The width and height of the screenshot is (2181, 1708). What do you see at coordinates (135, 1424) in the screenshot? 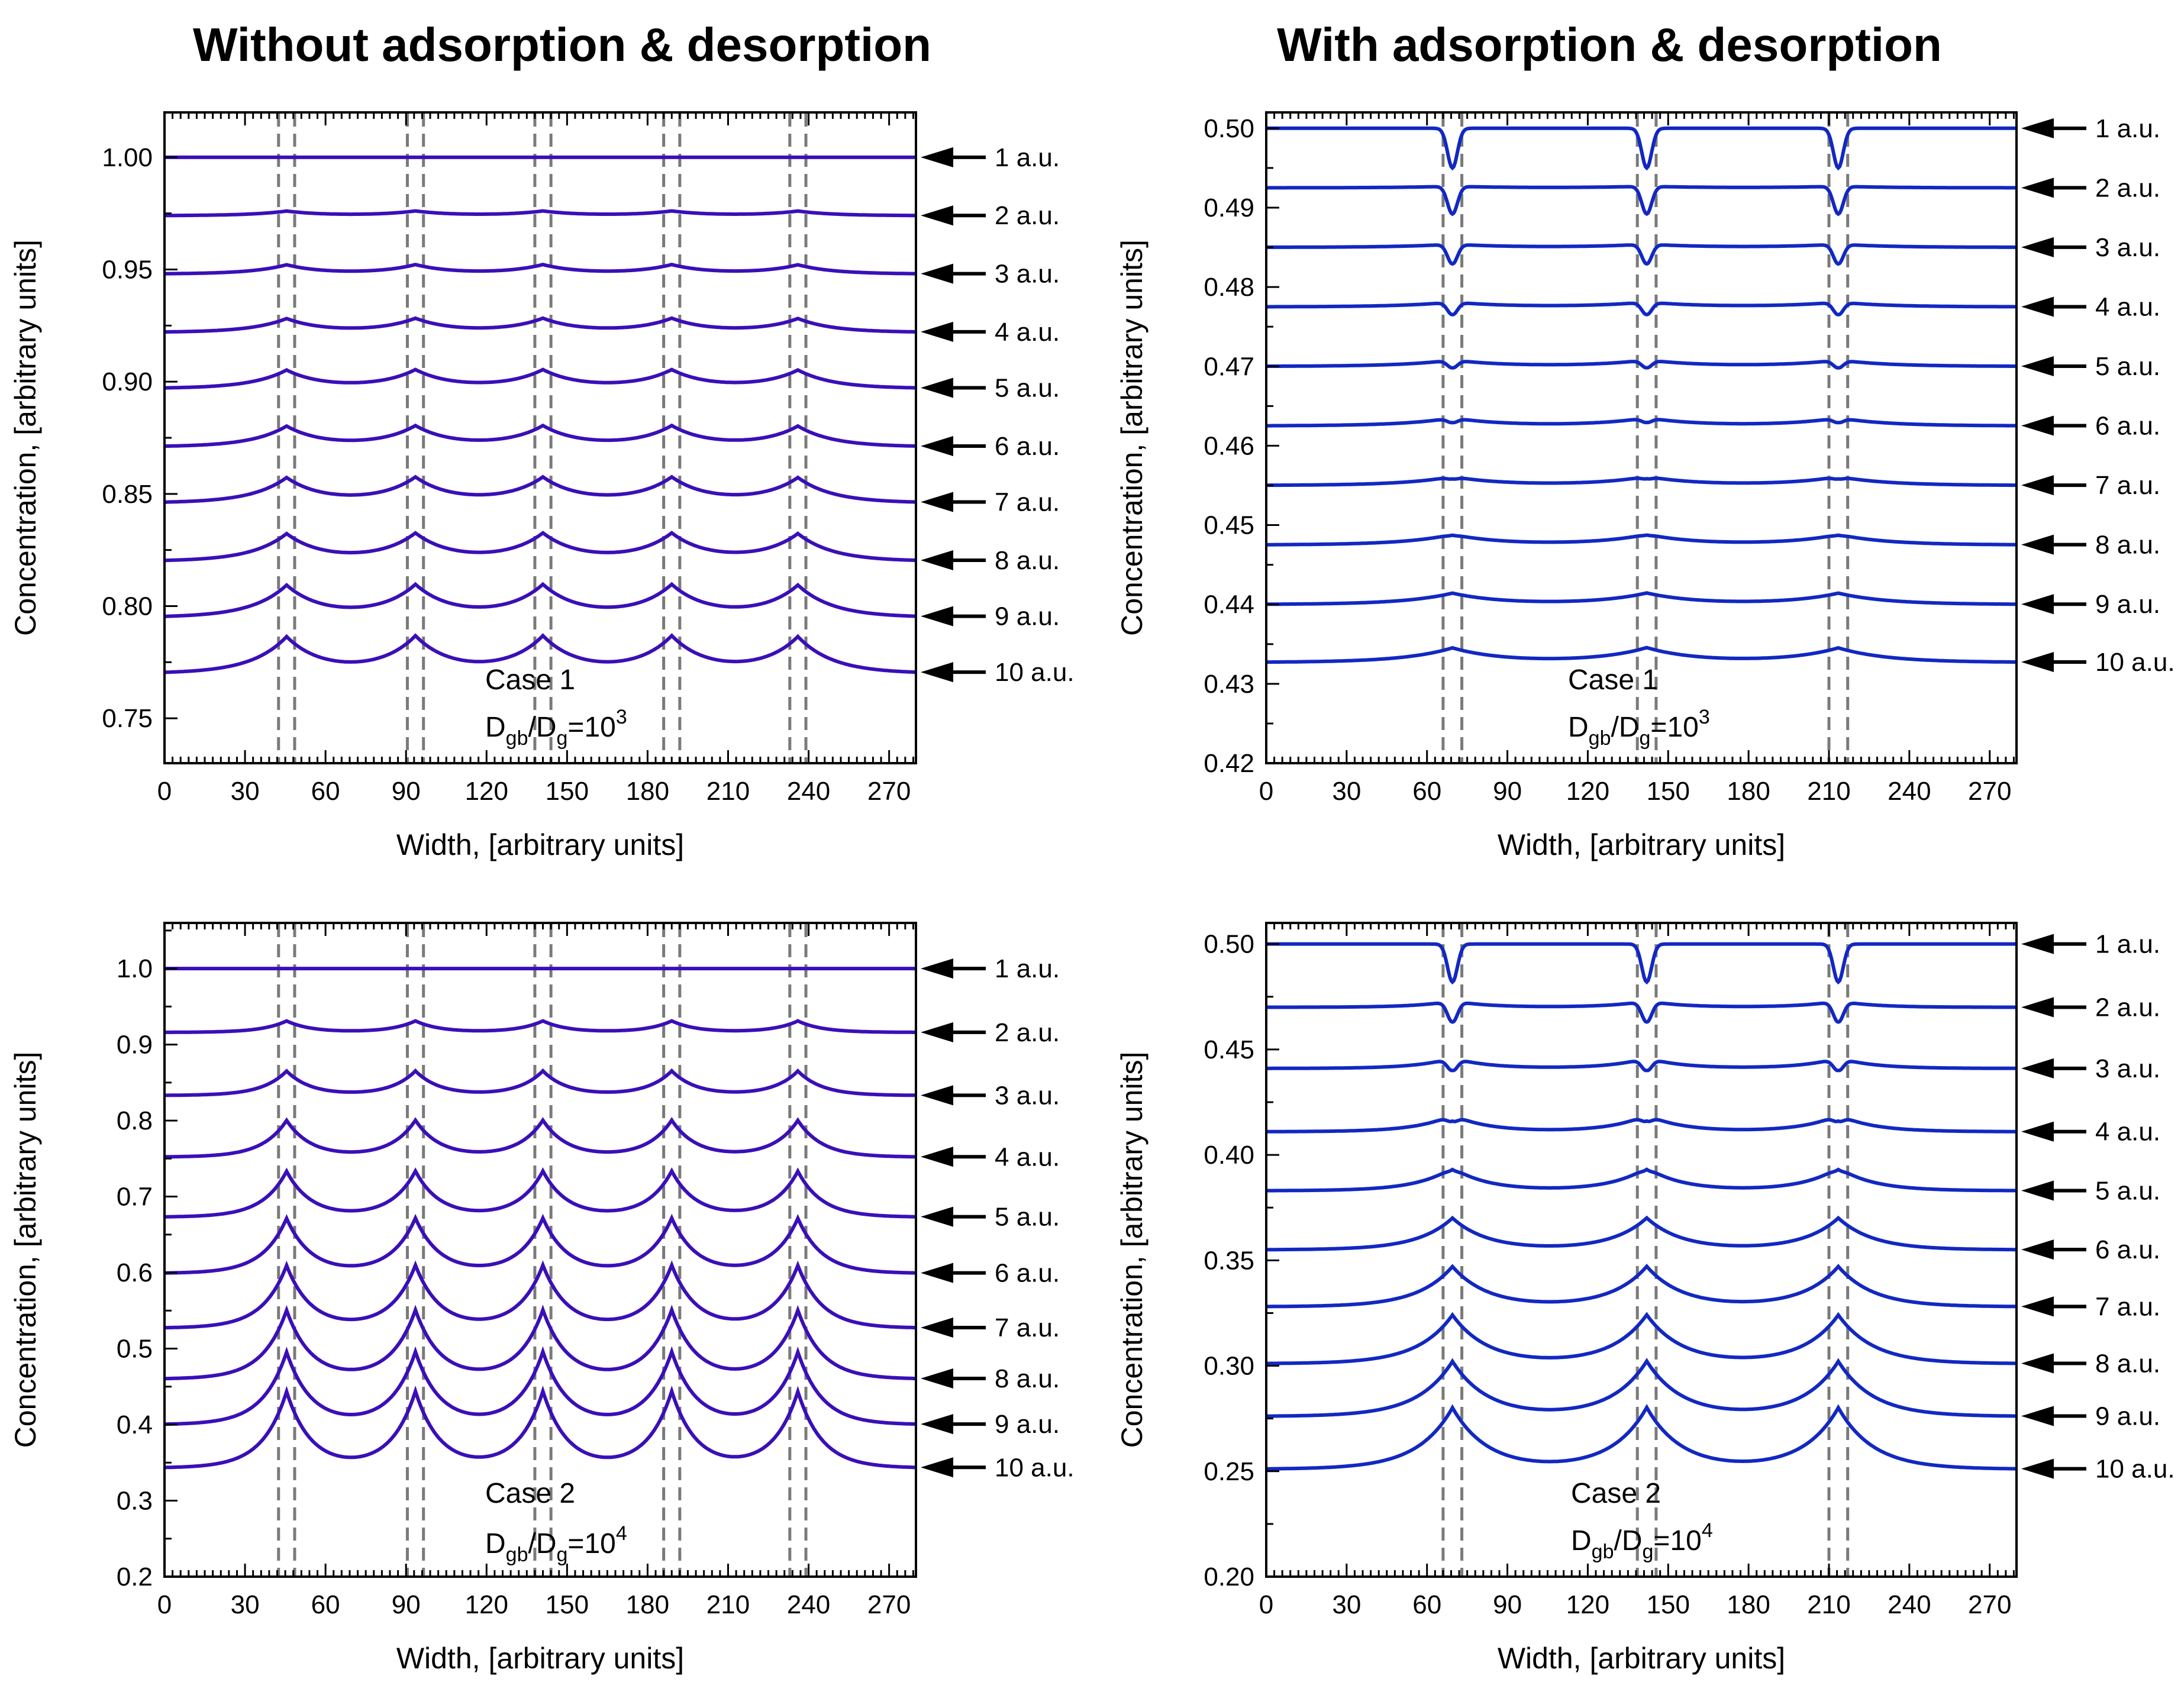
I see `y-tick-label: 0.4` at bounding box center [135, 1424].